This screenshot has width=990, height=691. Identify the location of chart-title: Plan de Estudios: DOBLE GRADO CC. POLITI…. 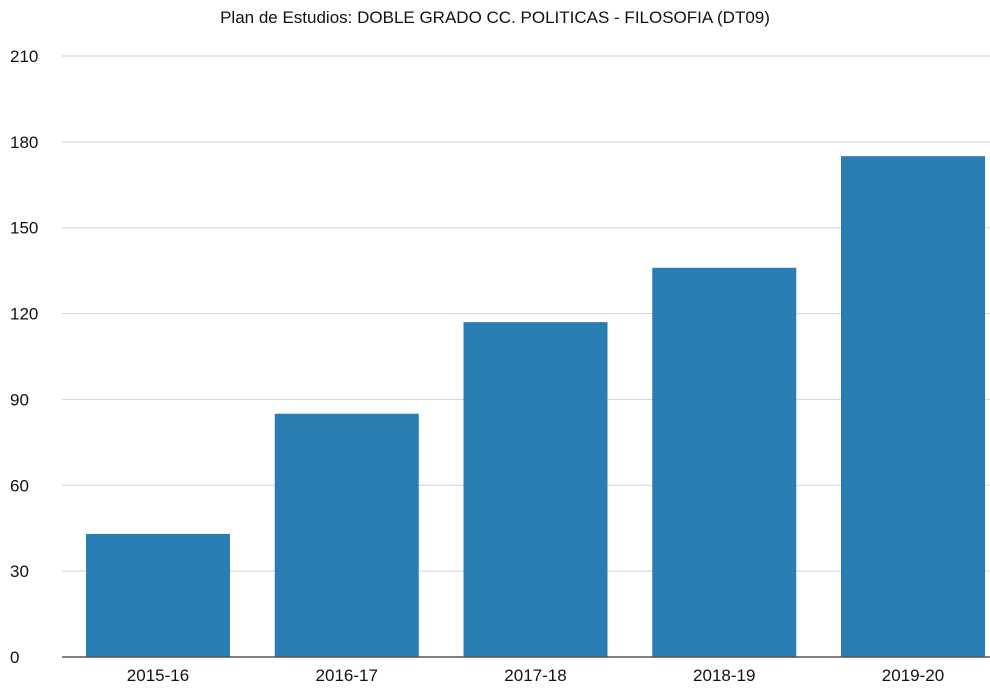
(495, 17).